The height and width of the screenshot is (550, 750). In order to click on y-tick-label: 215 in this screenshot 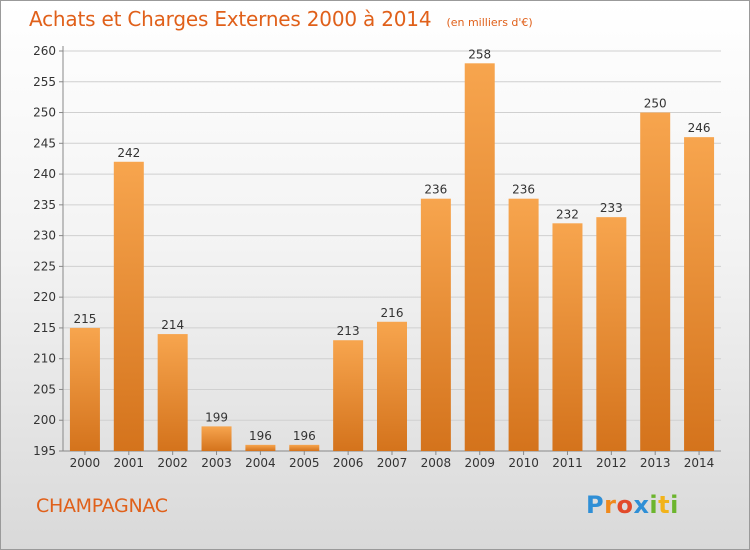, I will do `click(44, 328)`.